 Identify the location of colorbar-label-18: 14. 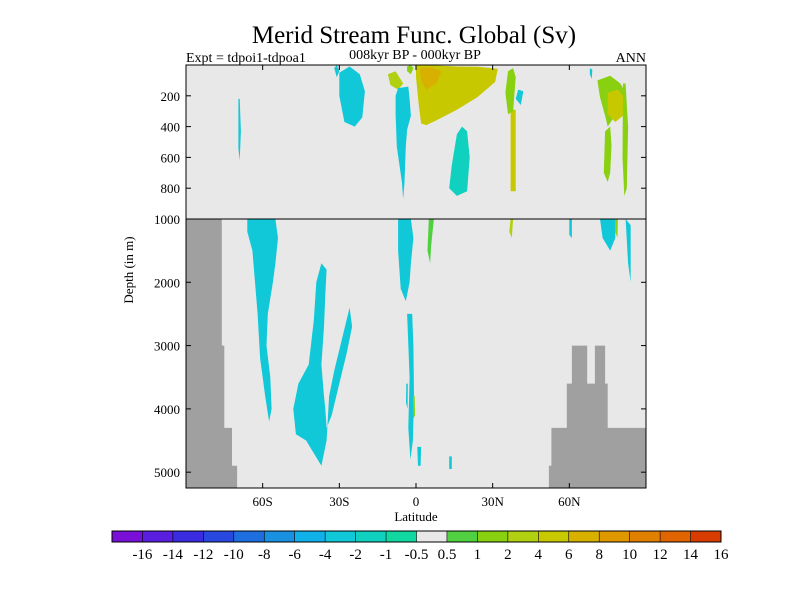
(691, 555).